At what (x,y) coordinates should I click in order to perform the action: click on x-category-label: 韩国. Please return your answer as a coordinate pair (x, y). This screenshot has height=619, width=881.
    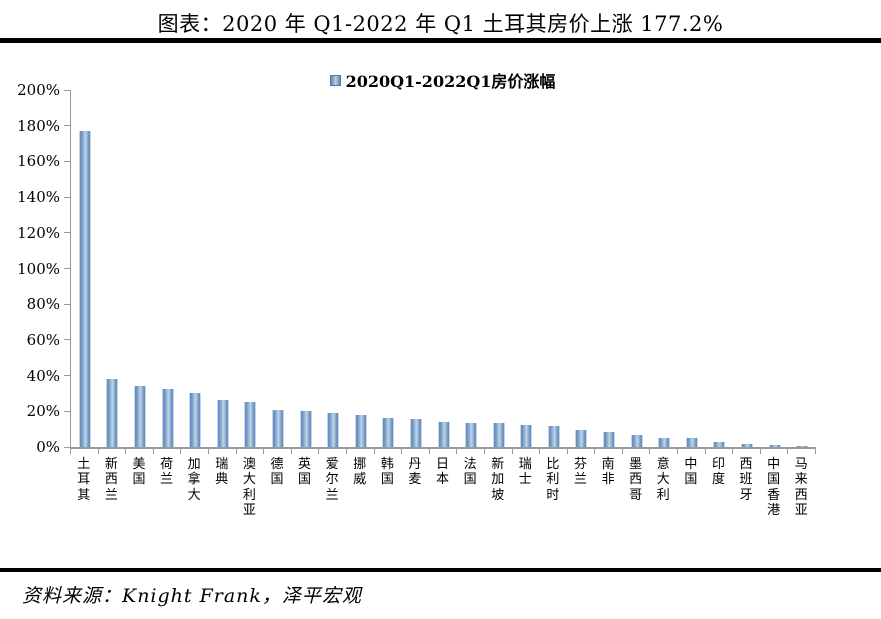
    Looking at the image, I should click on (387, 472).